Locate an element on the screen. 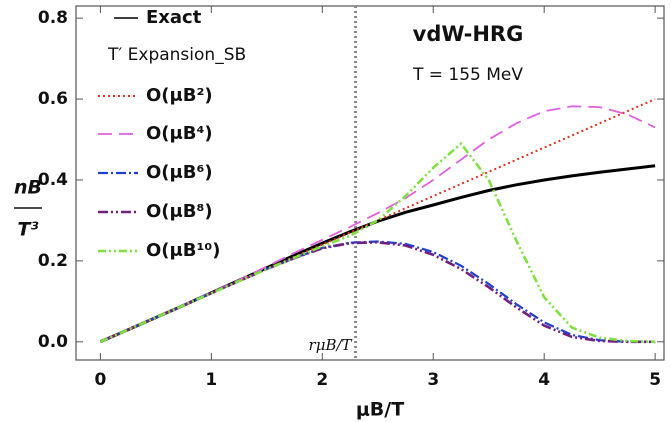 The image size is (671, 422). legend-label: O(μB⁸) is located at coordinates (179, 211).